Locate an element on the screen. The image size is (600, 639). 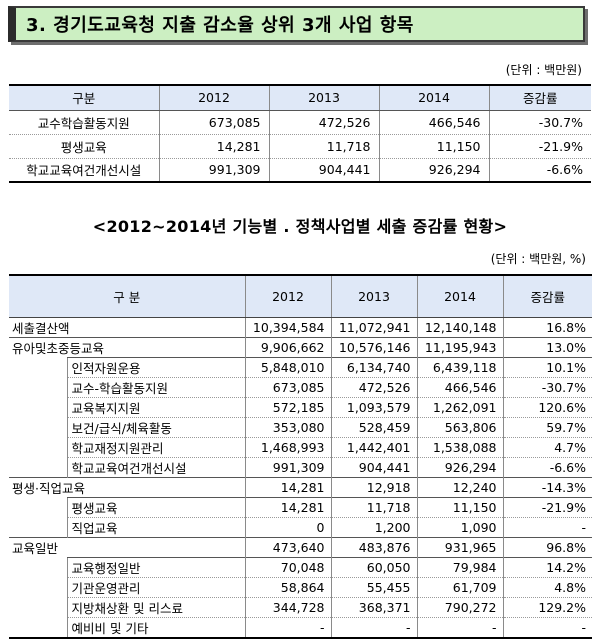
subcategory-row: 지방채상환 및 리스료 344,728 368,371 790,272 129.2% is located at coordinates (300, 606).